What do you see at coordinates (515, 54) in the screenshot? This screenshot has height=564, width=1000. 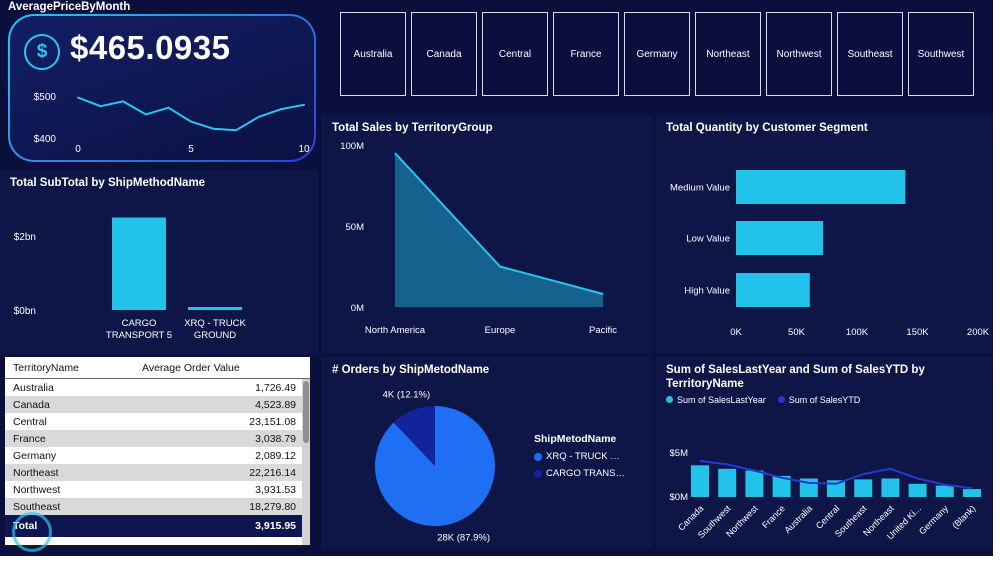 I see `slicer-button-central: Central` at bounding box center [515, 54].